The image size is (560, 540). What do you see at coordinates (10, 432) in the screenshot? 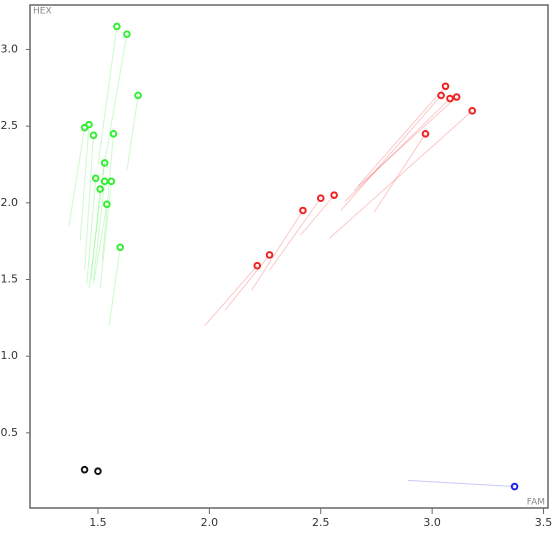
I see `y-tick-label: 0.5` at bounding box center [10, 432].